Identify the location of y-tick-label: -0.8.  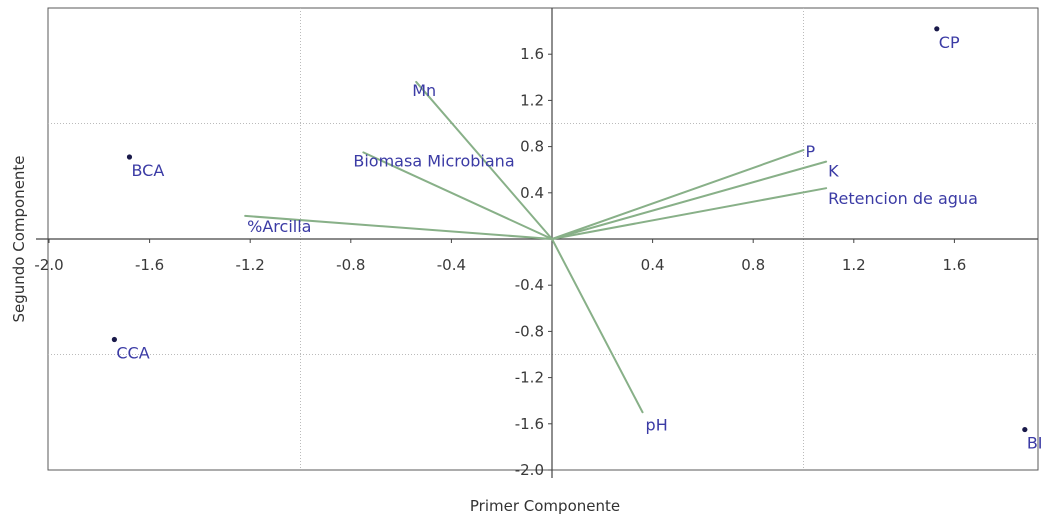
(529, 331).